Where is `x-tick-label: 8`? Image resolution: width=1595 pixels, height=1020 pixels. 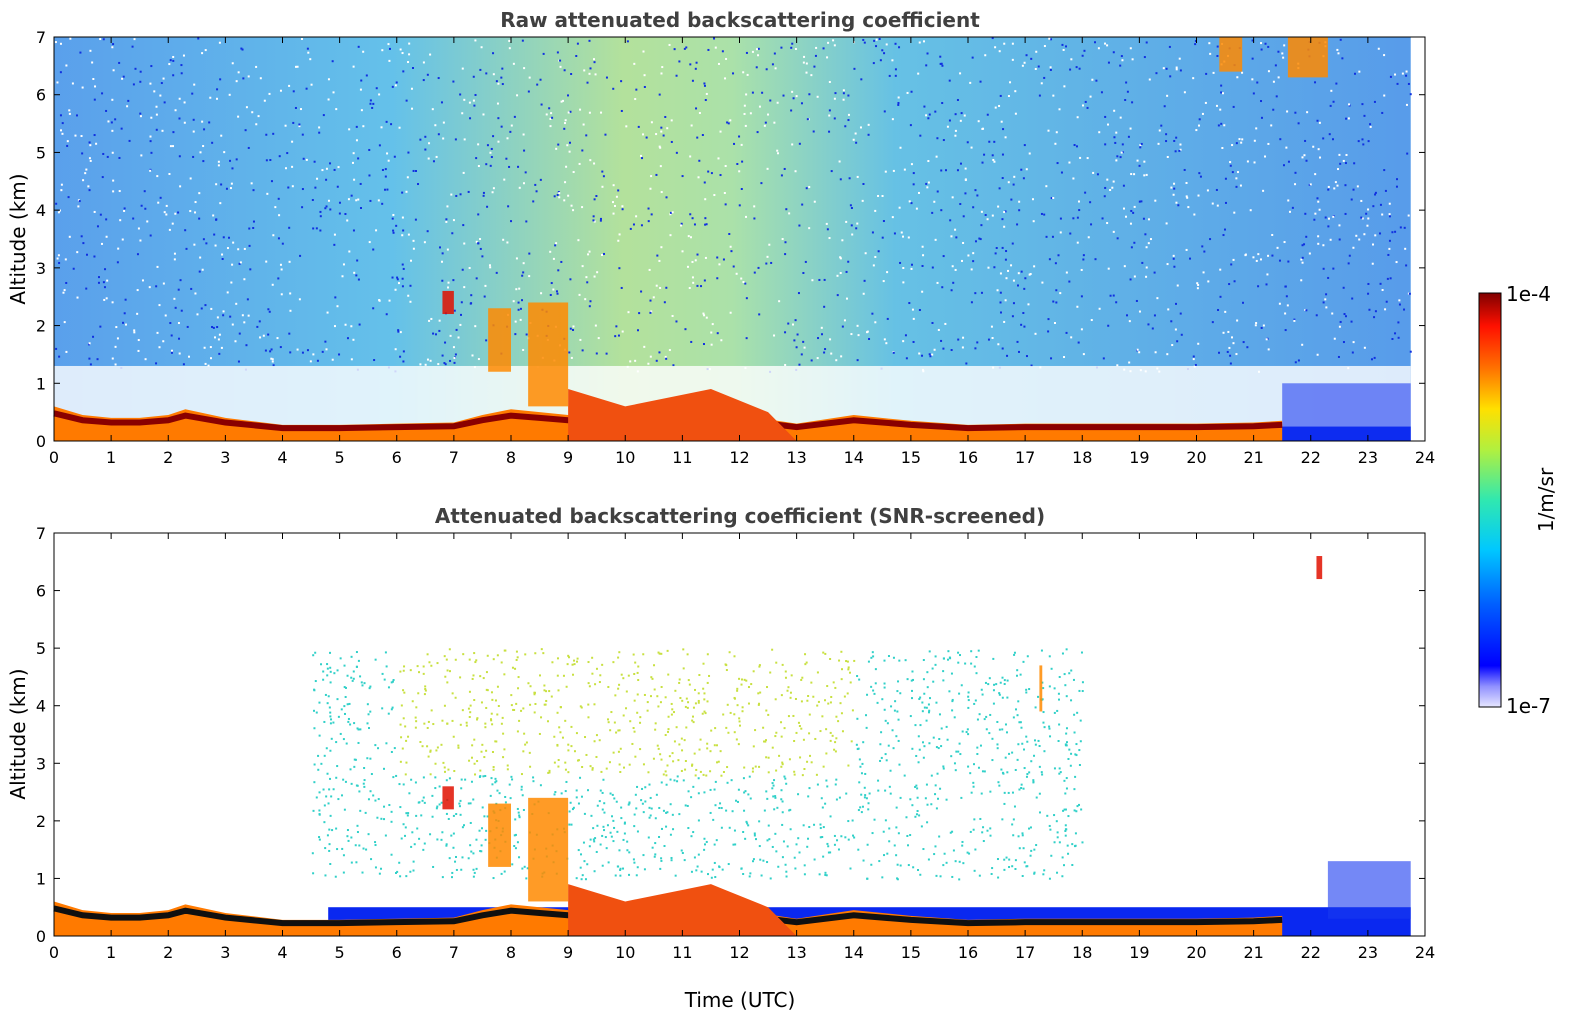 x-tick-label: 8 is located at coordinates (511, 457).